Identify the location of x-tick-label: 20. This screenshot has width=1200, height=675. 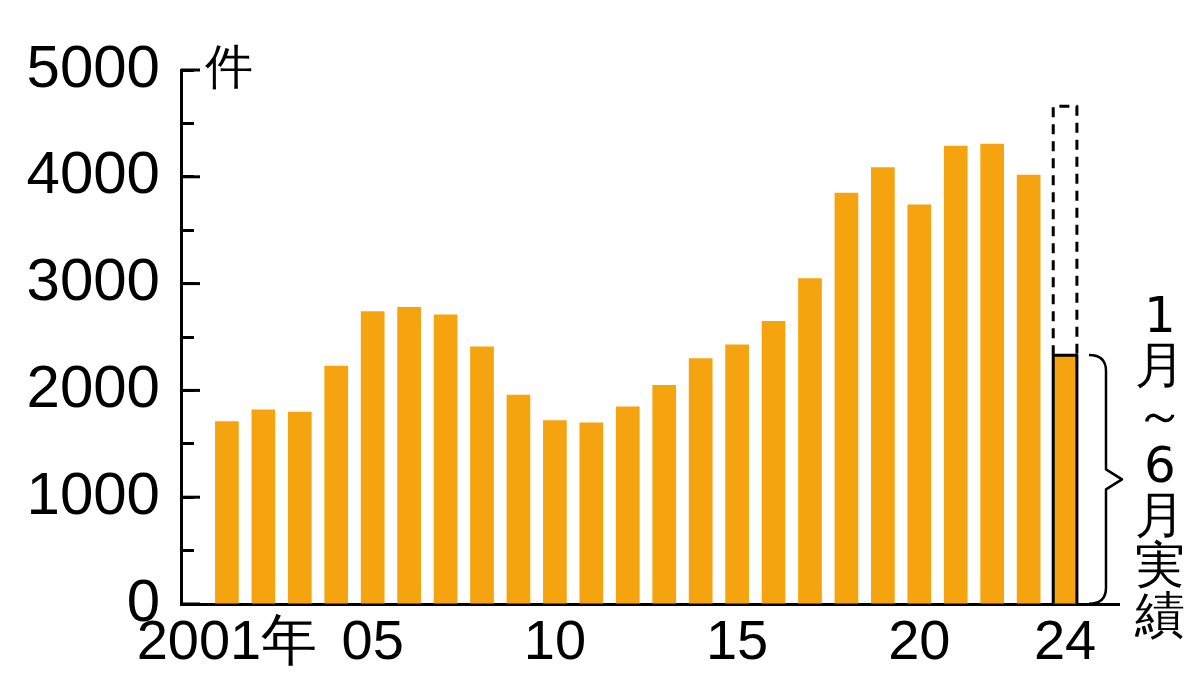
(919, 640).